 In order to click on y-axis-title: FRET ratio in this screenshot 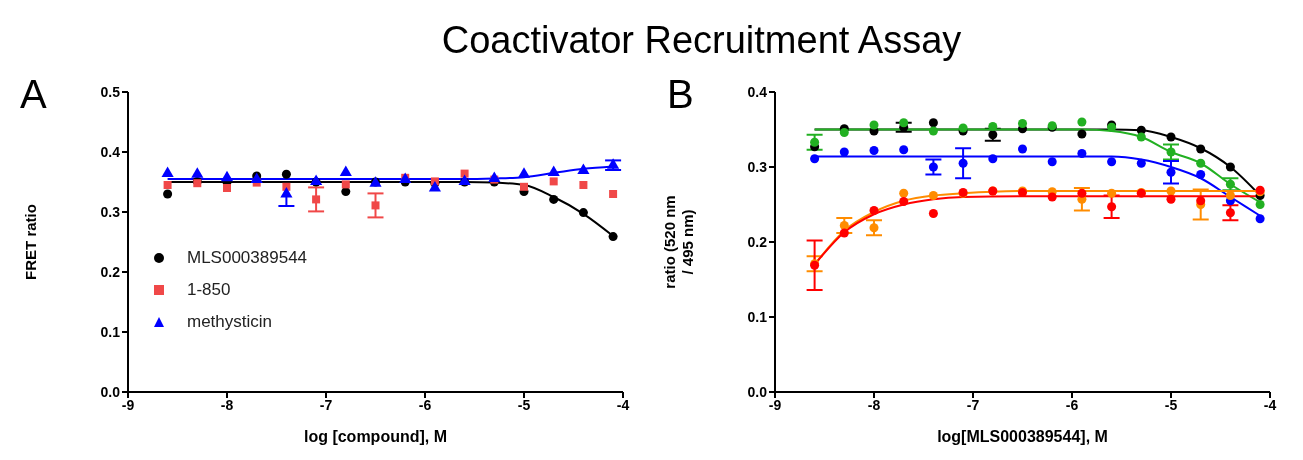, I will do `click(30, 242)`.